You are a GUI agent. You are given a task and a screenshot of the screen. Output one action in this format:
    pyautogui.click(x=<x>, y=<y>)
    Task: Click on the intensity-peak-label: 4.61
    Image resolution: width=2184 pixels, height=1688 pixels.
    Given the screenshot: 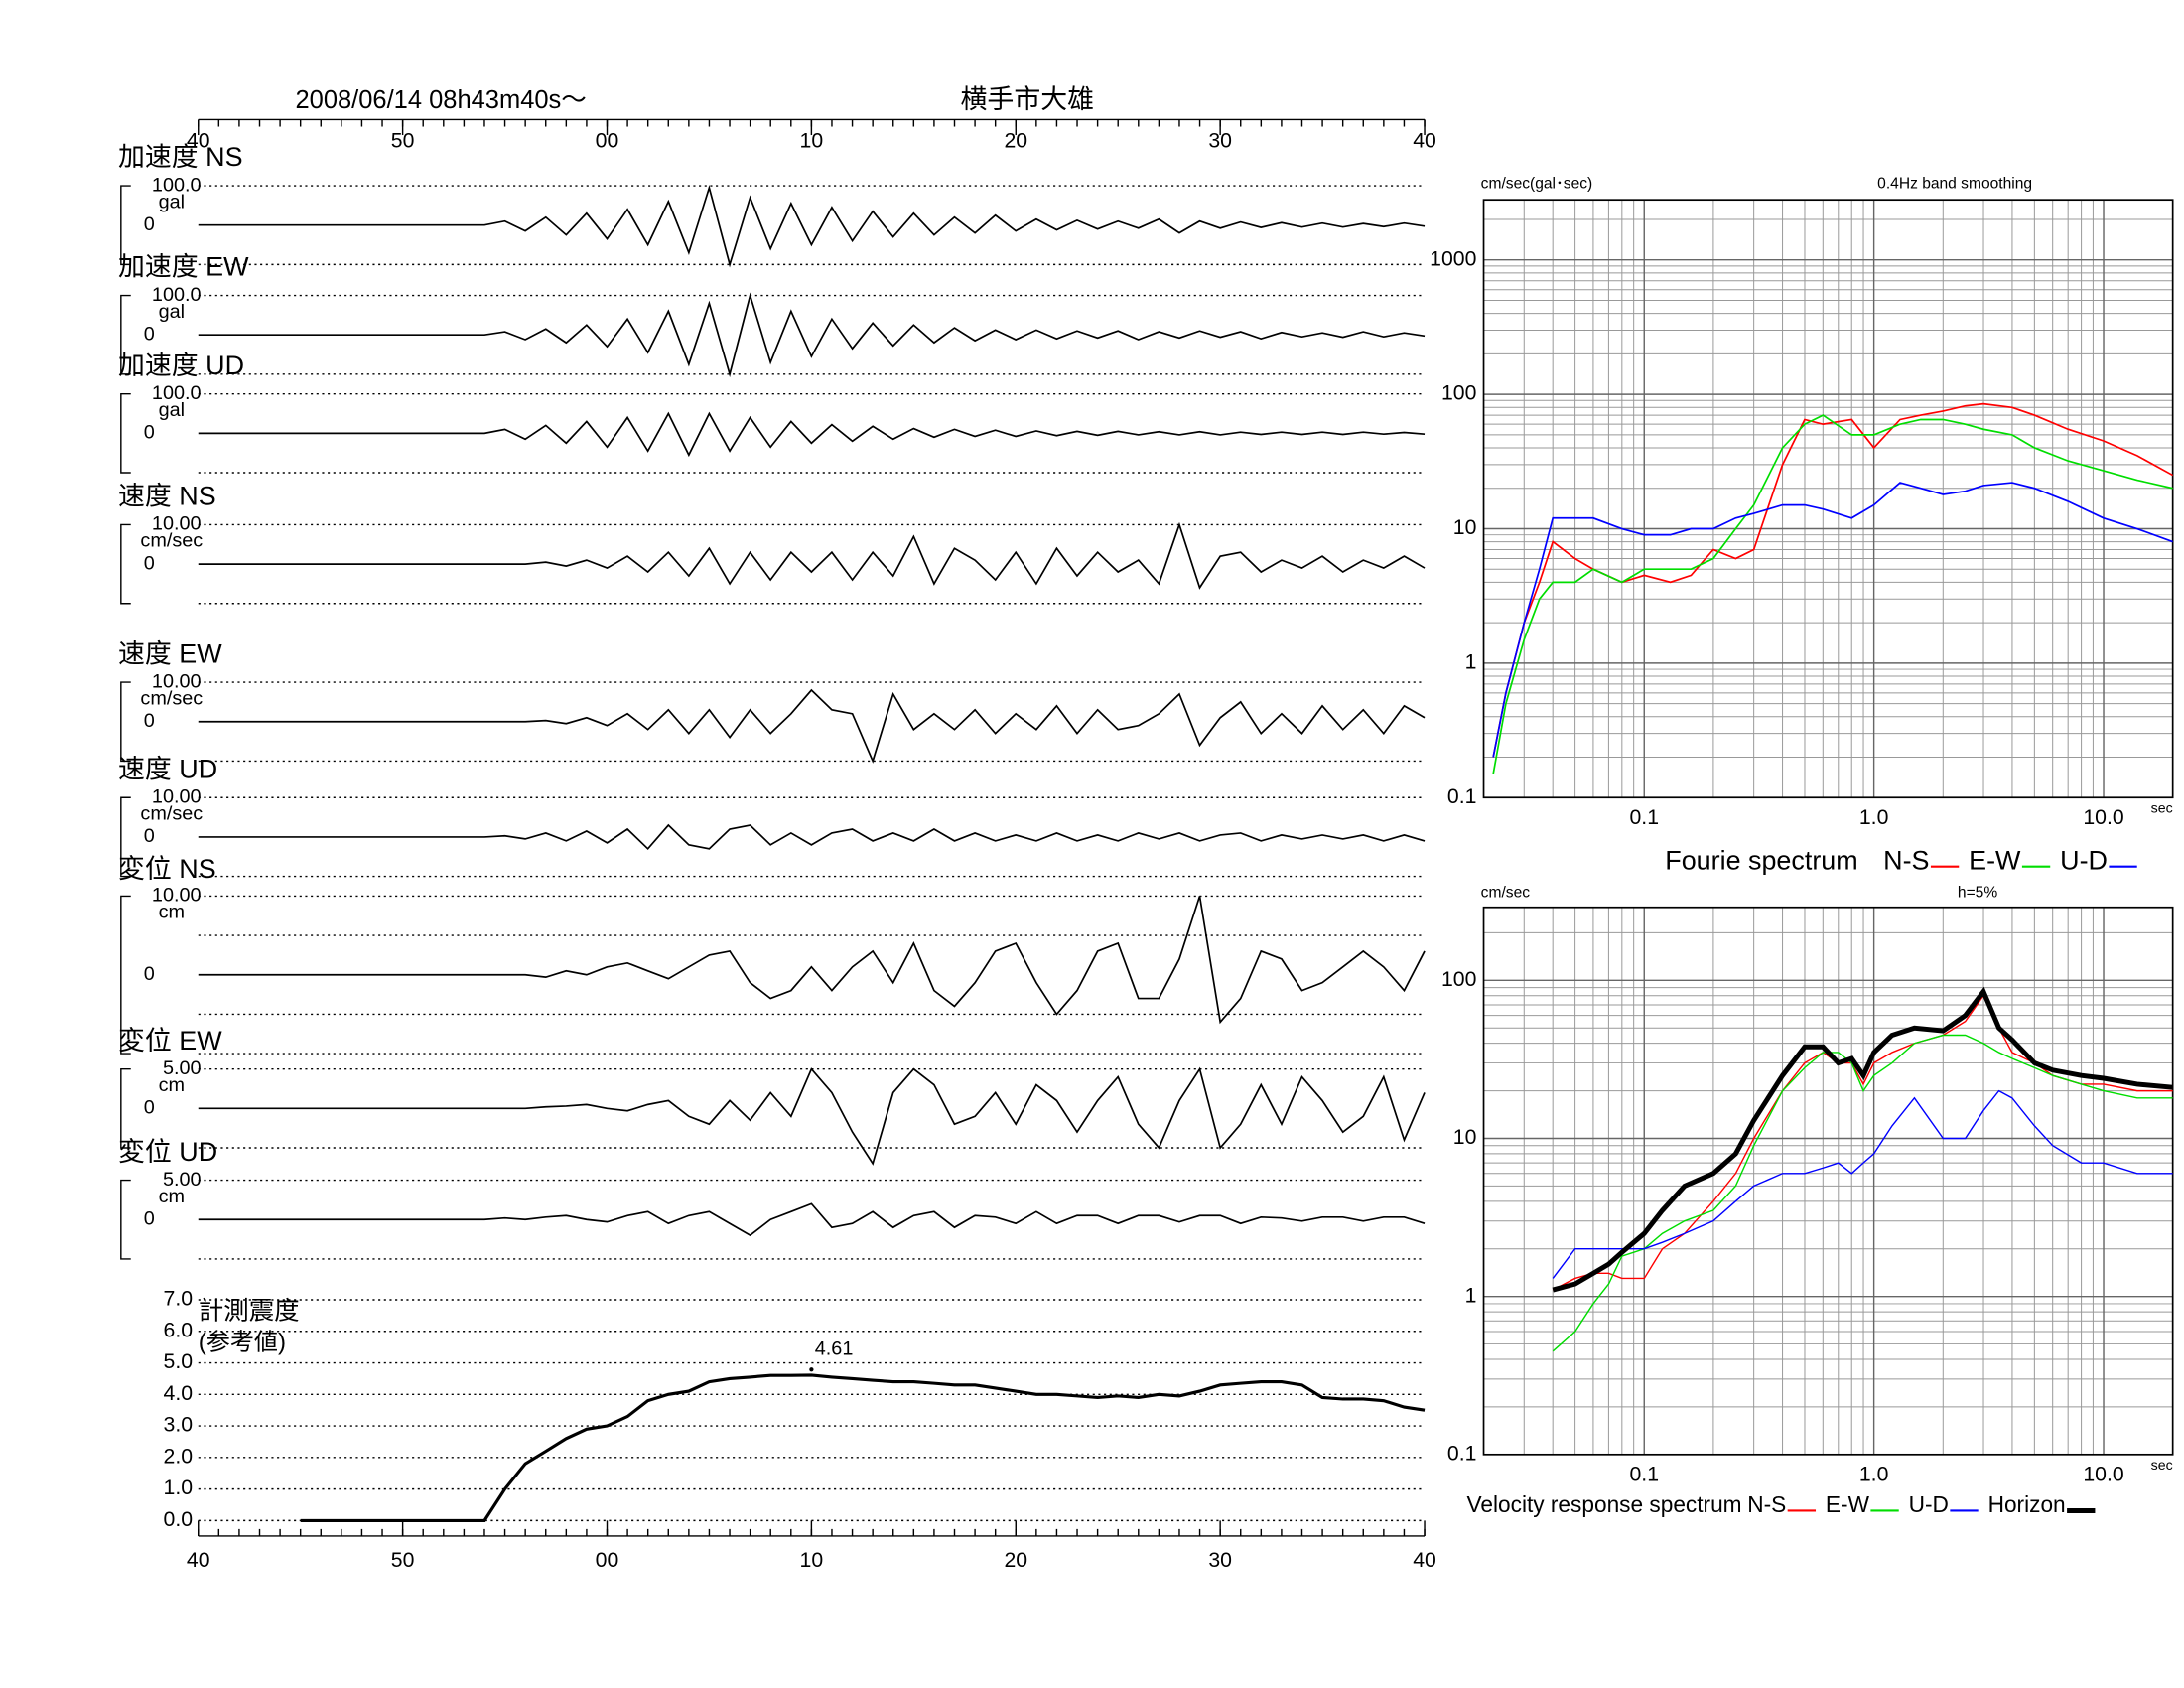 What is the action you would take?
    pyautogui.click(x=834, y=1349)
    